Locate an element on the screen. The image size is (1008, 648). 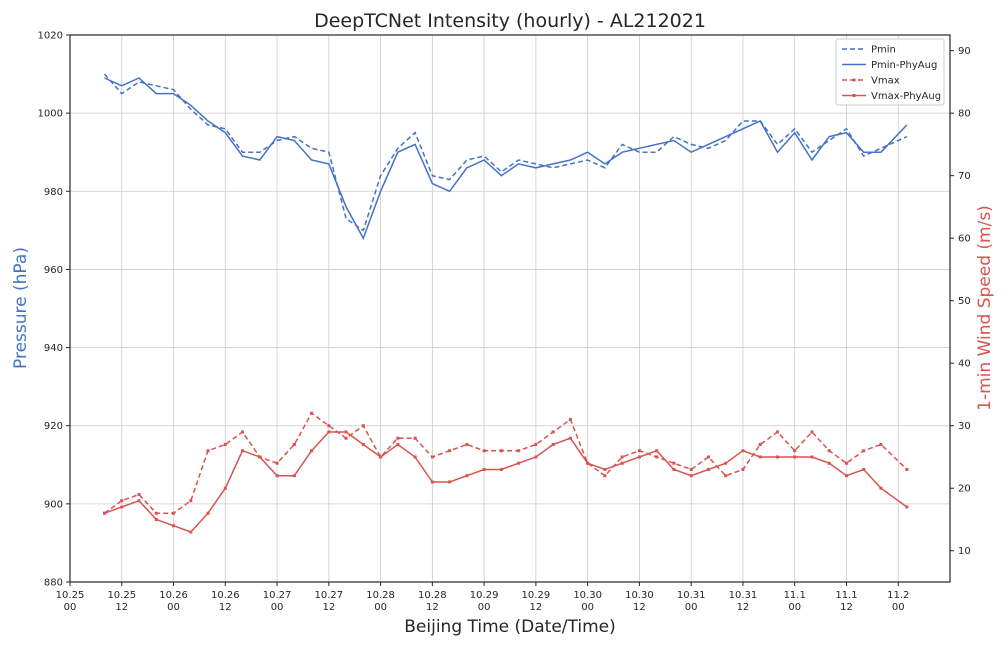
left-tick-label: 960 is located at coordinates (53, 270).